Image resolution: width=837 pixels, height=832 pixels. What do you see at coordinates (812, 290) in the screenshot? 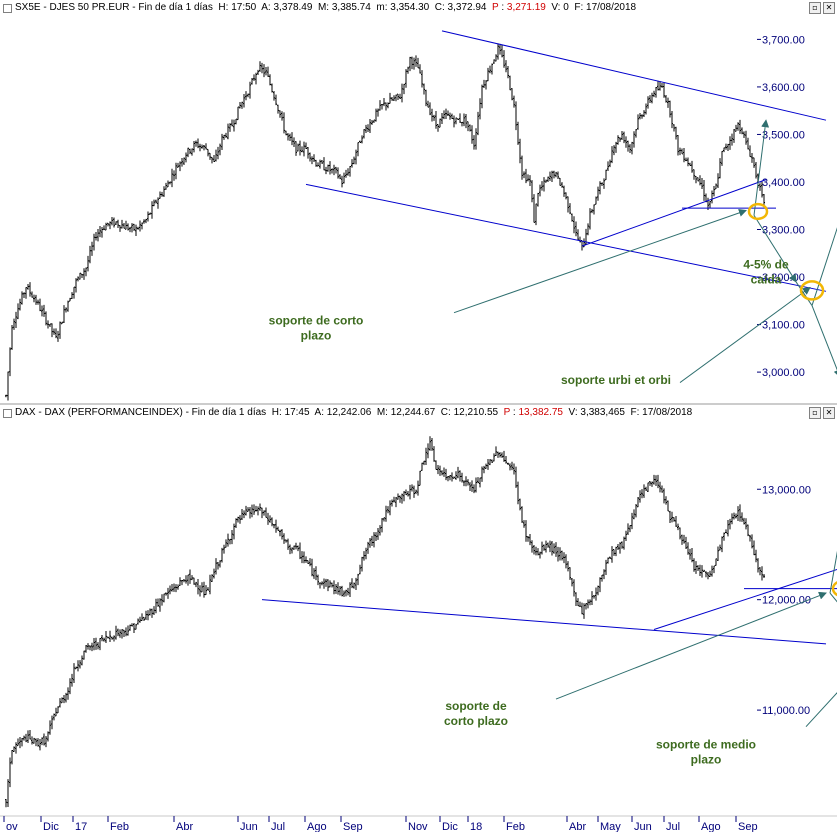
I see `highlight-circle` at bounding box center [812, 290].